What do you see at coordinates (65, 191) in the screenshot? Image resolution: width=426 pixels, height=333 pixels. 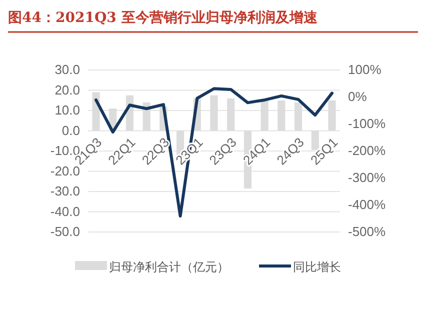 I see `y-tick-label: -30.0` at bounding box center [65, 191].